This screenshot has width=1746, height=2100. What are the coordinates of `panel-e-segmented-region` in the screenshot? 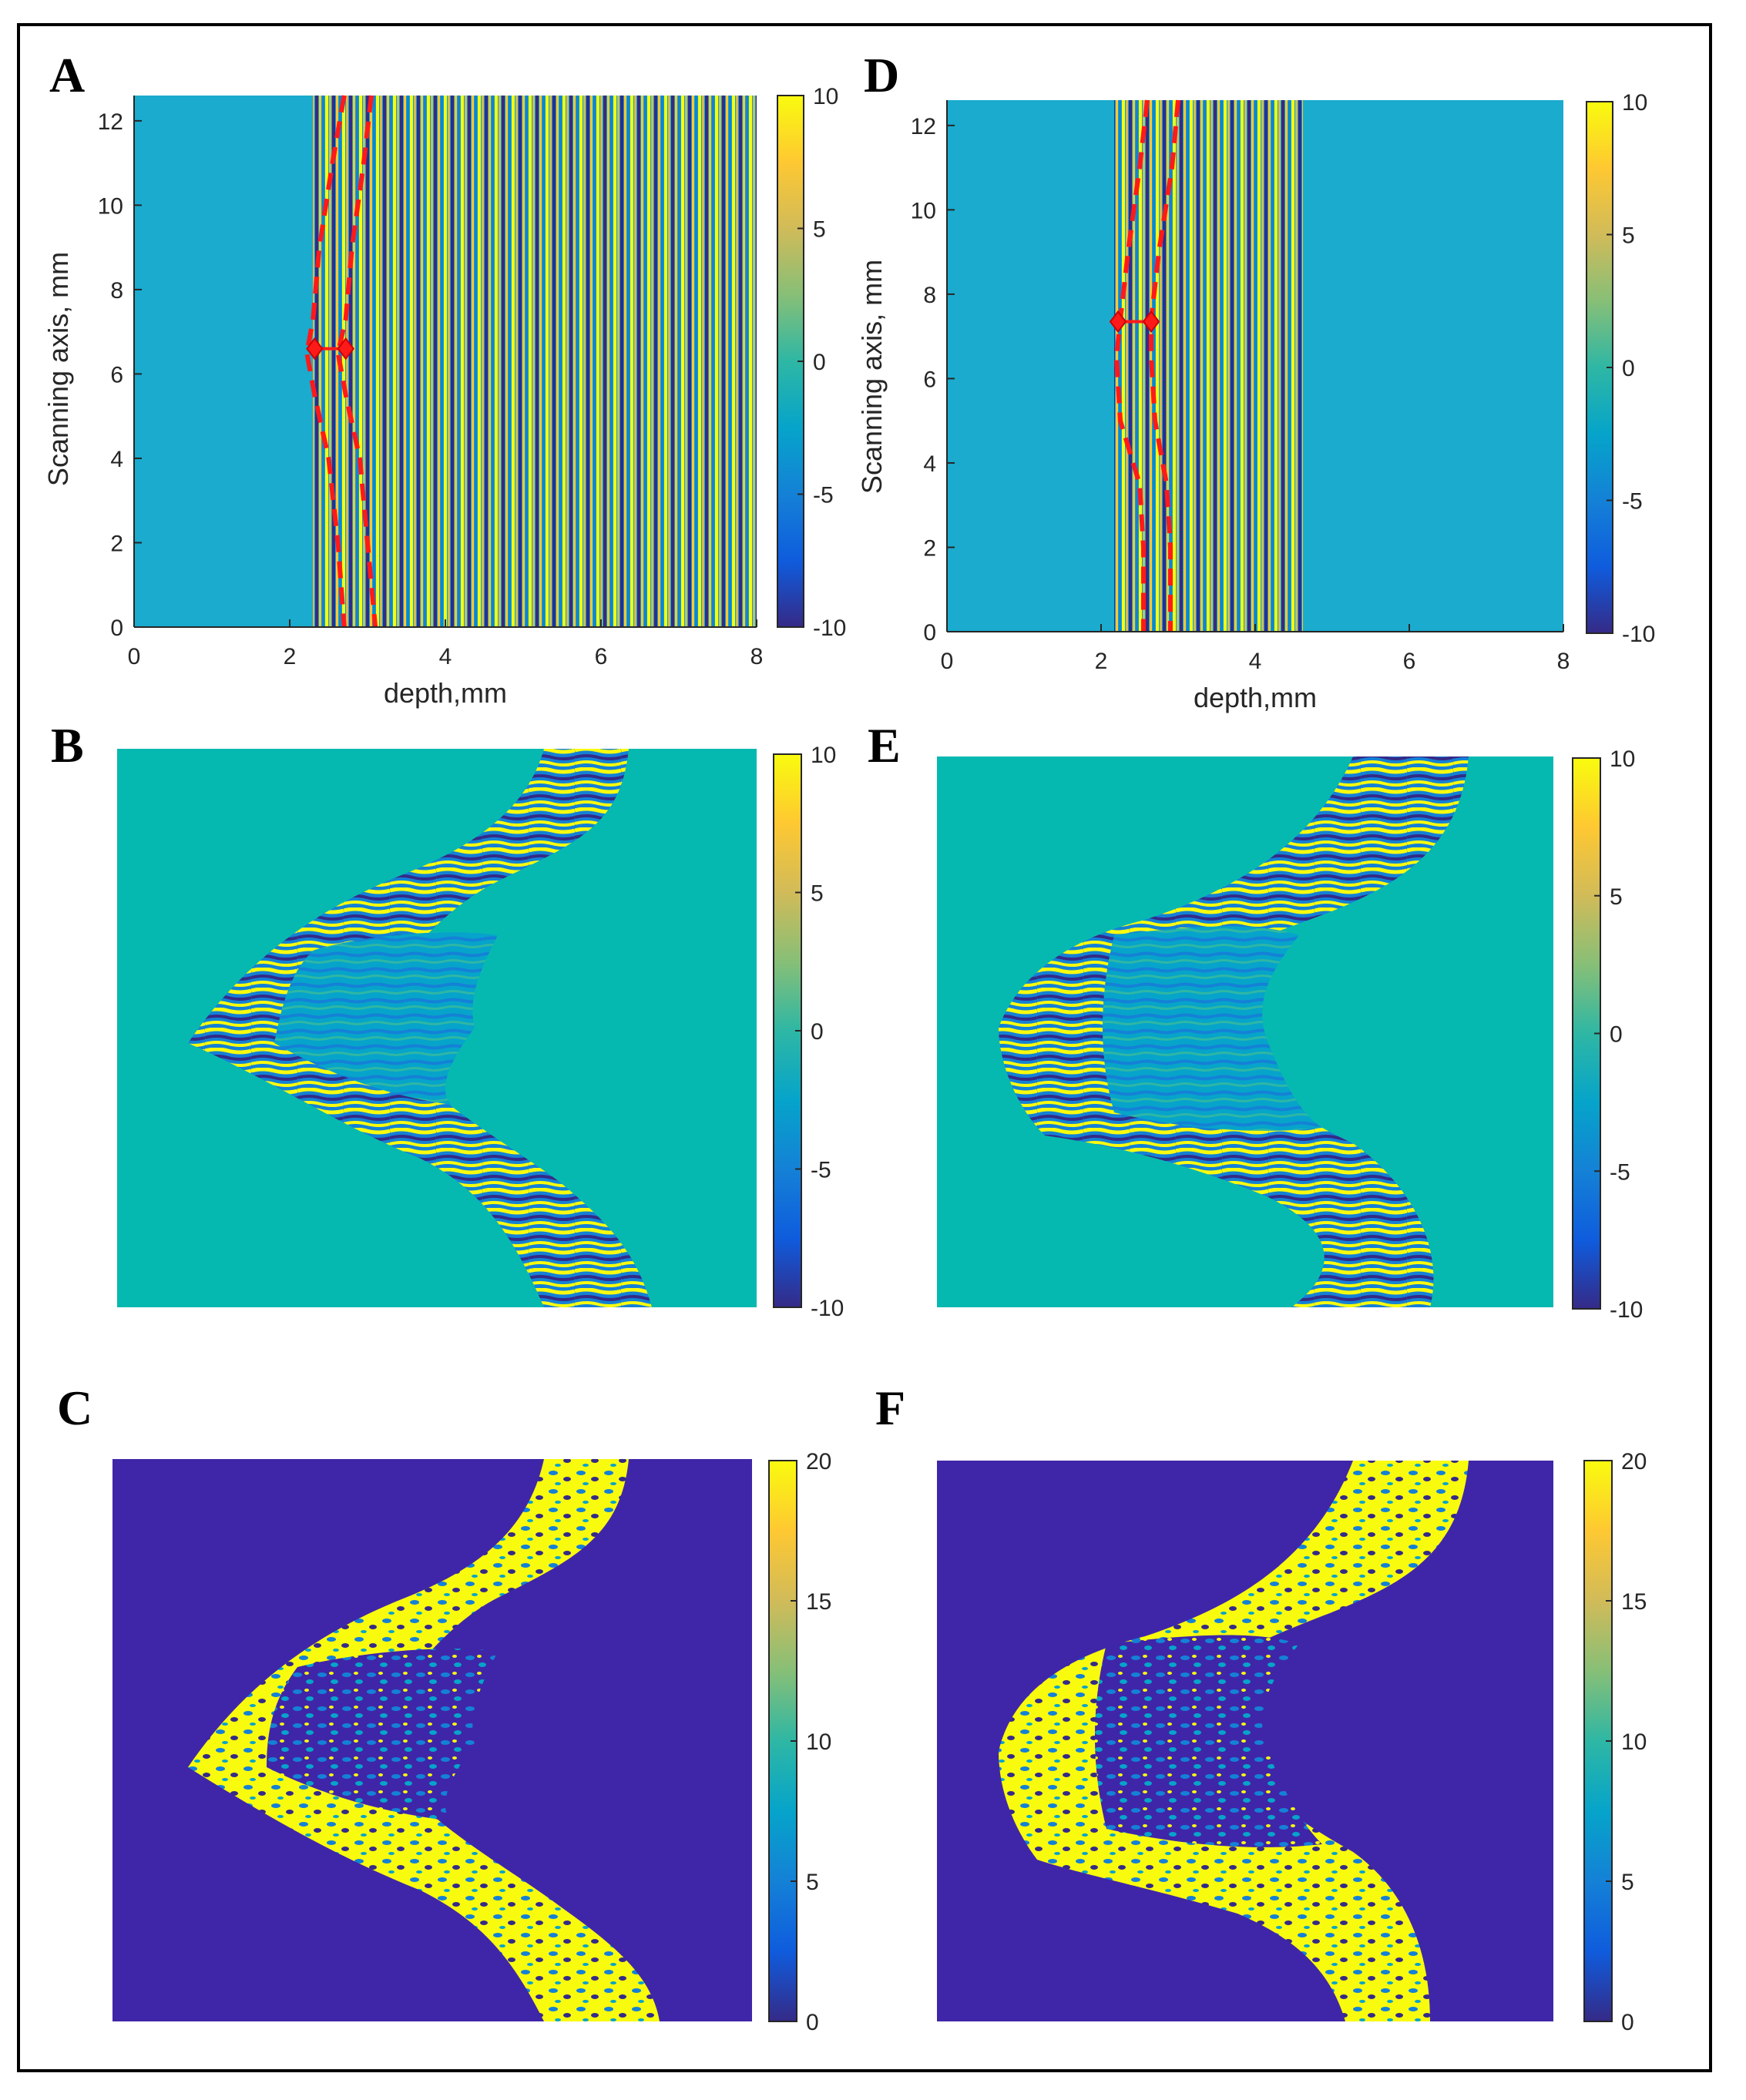 It's located at (1234, 1031).